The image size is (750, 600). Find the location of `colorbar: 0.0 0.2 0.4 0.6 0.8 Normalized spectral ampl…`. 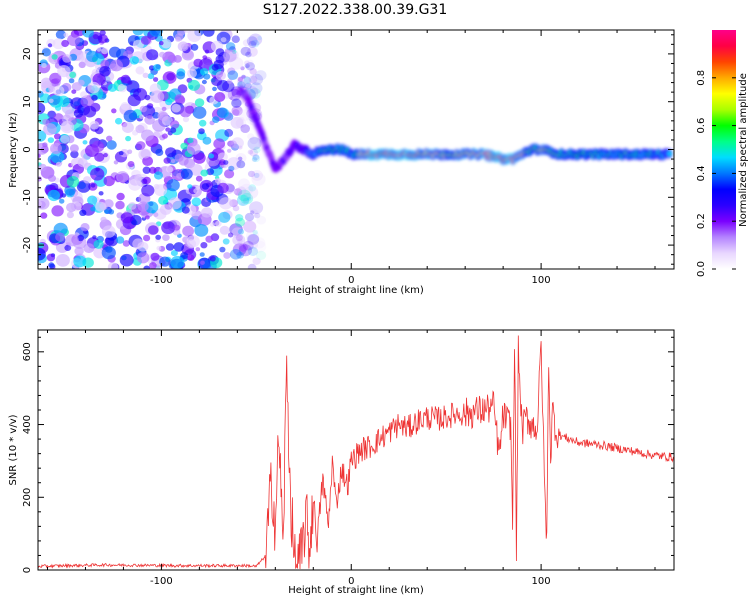

colorbar: 0.0 0.2 0.4 0.6 0.8 Normalized spectral ampl… is located at coordinates (722, 153).